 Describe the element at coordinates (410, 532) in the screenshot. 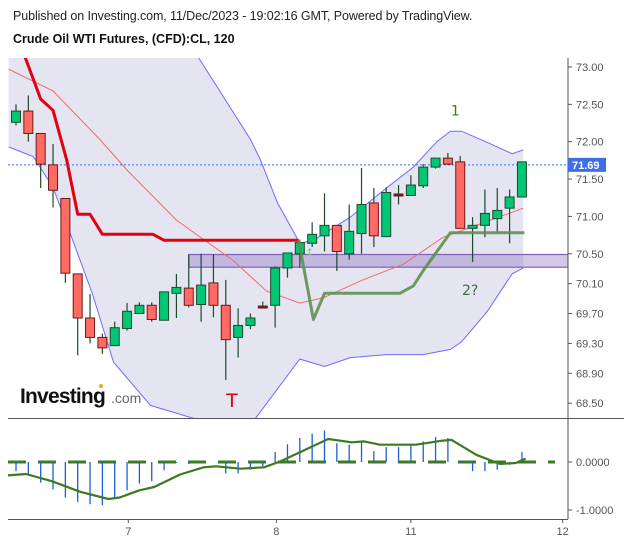

I see `time-tick-label: 11` at that location.